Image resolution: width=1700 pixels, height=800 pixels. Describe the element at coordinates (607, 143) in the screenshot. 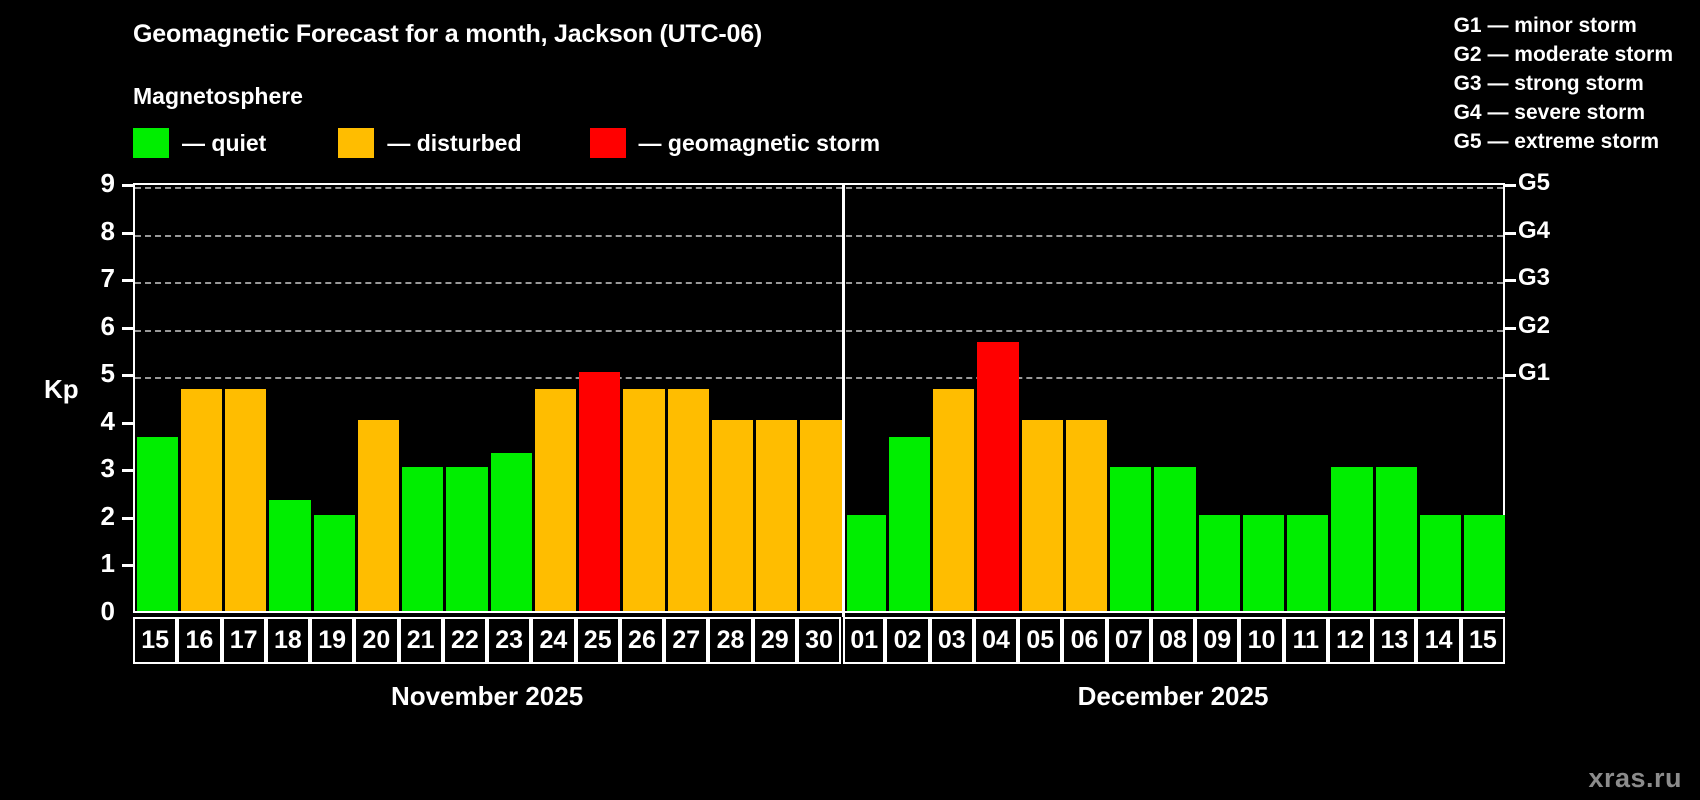

I see `legend-swatch-storm-icon` at that location.